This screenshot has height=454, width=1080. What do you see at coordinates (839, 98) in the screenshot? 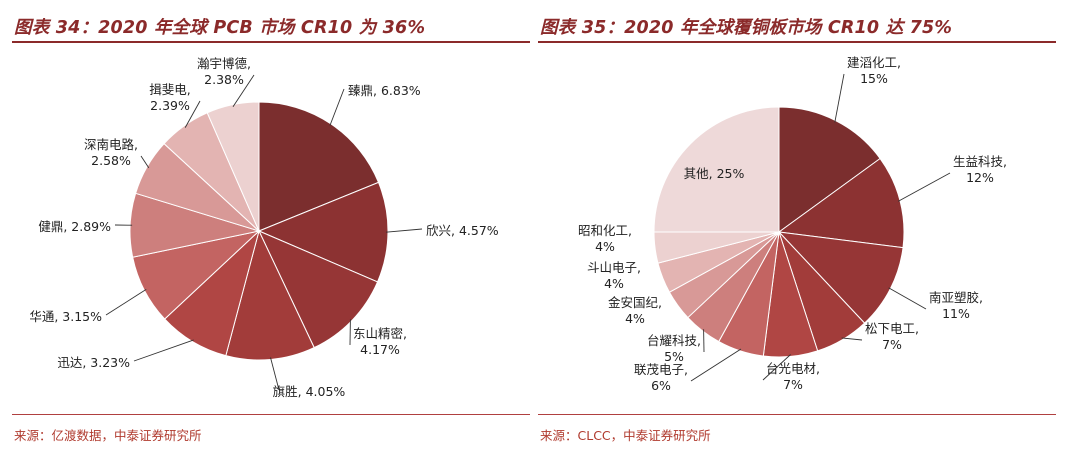
I see `leader-line-建滔化工` at bounding box center [839, 98].